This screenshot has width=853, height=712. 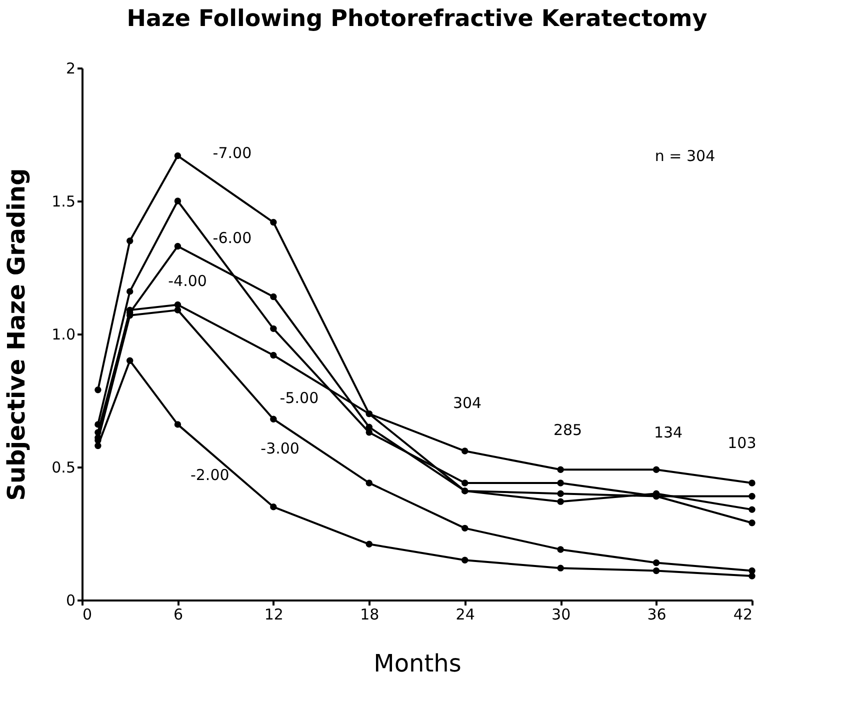 I want to click on y-tick-label: 1.0, so click(x=64, y=335).